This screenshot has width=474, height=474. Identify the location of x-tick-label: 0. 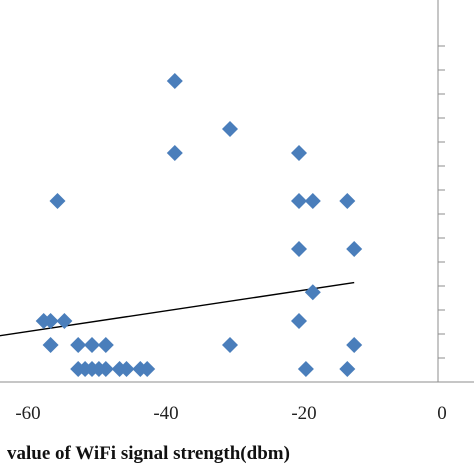
(442, 413).